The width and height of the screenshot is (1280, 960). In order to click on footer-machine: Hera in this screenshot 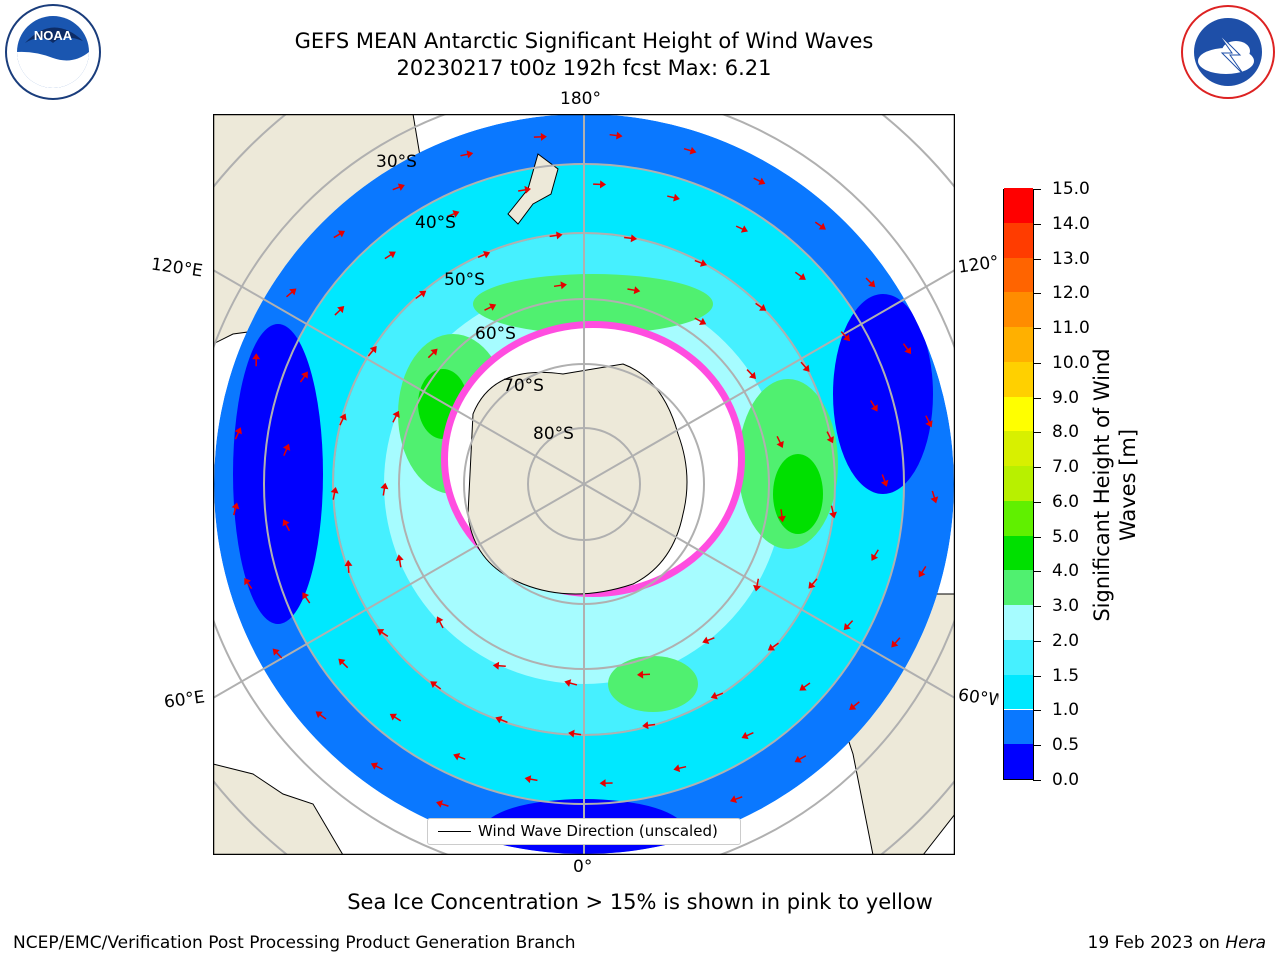, I will do `click(1245, 943)`.